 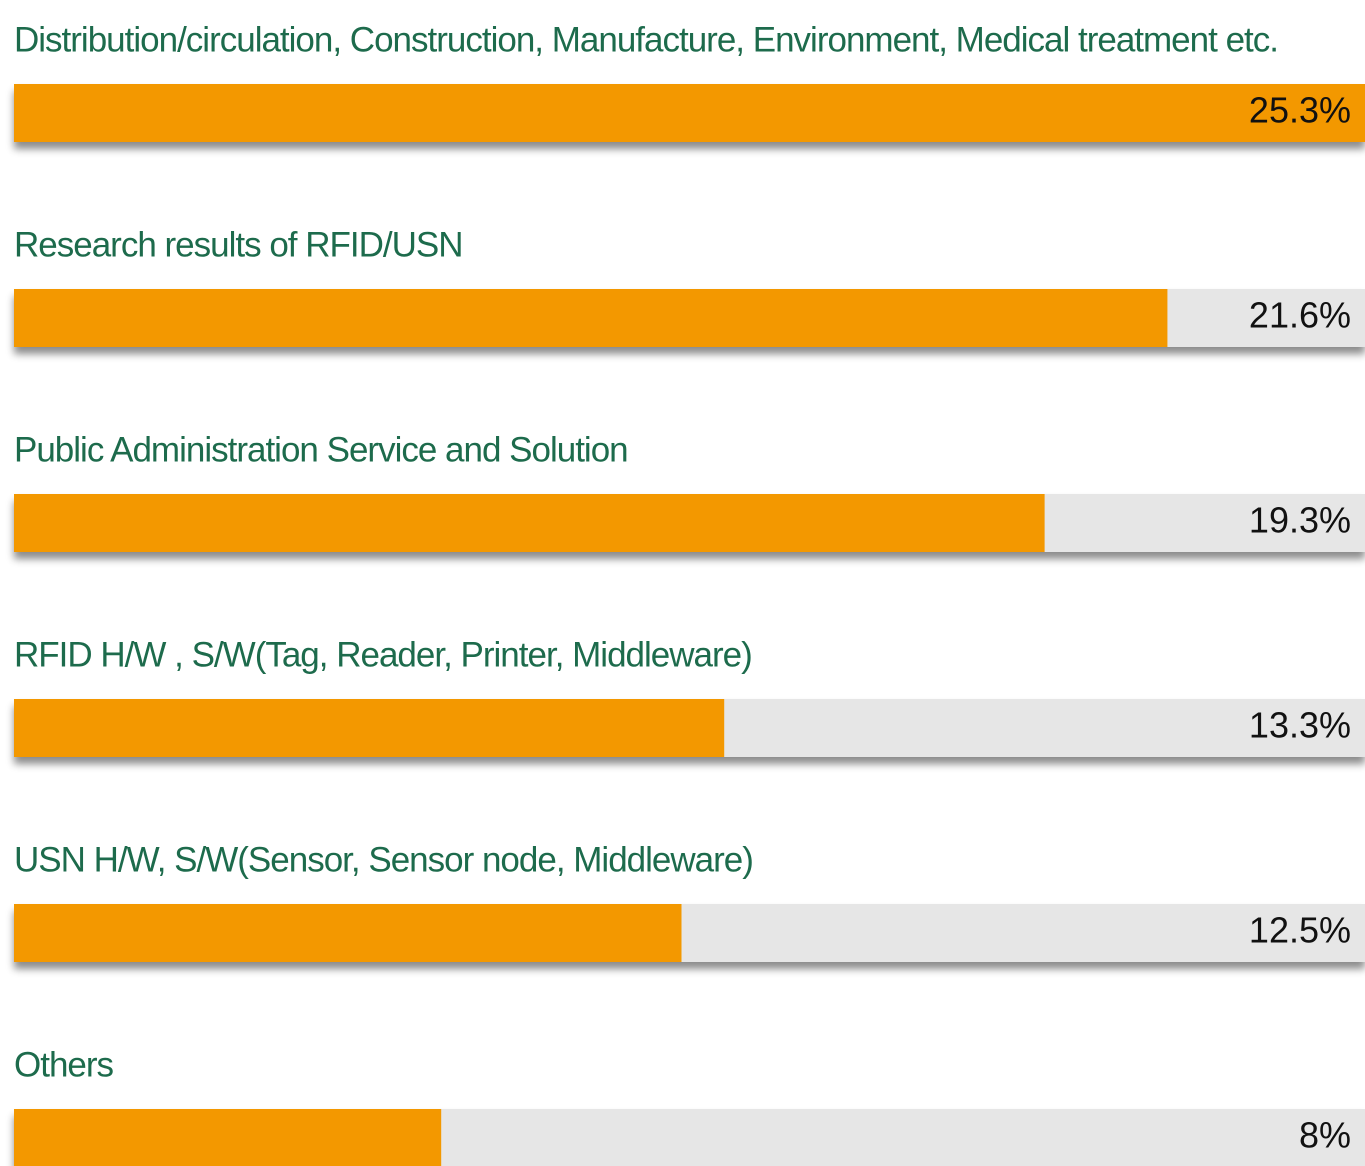 I want to click on value-label: 21.6%, so click(x=1300, y=315).